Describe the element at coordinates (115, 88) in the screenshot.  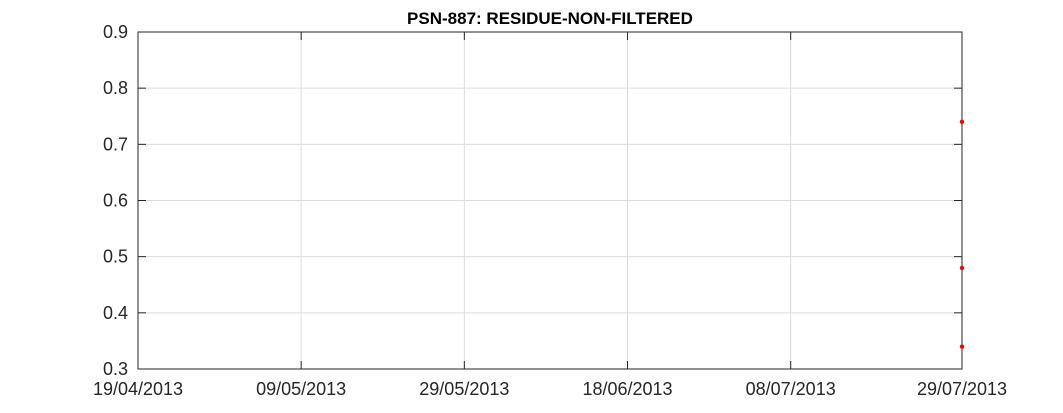
I see `y-tick-label: 0.8` at that location.